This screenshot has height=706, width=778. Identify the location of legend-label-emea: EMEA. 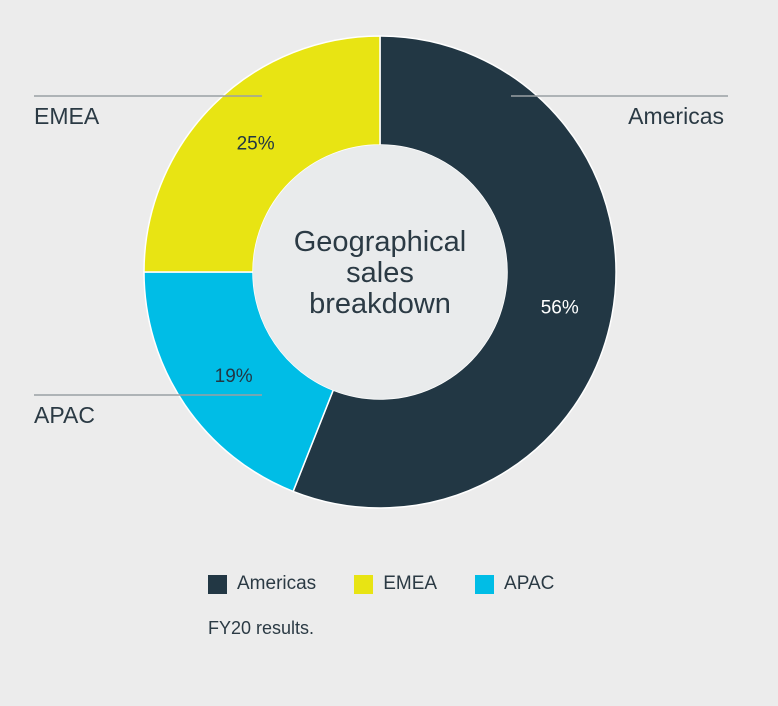
(410, 583).